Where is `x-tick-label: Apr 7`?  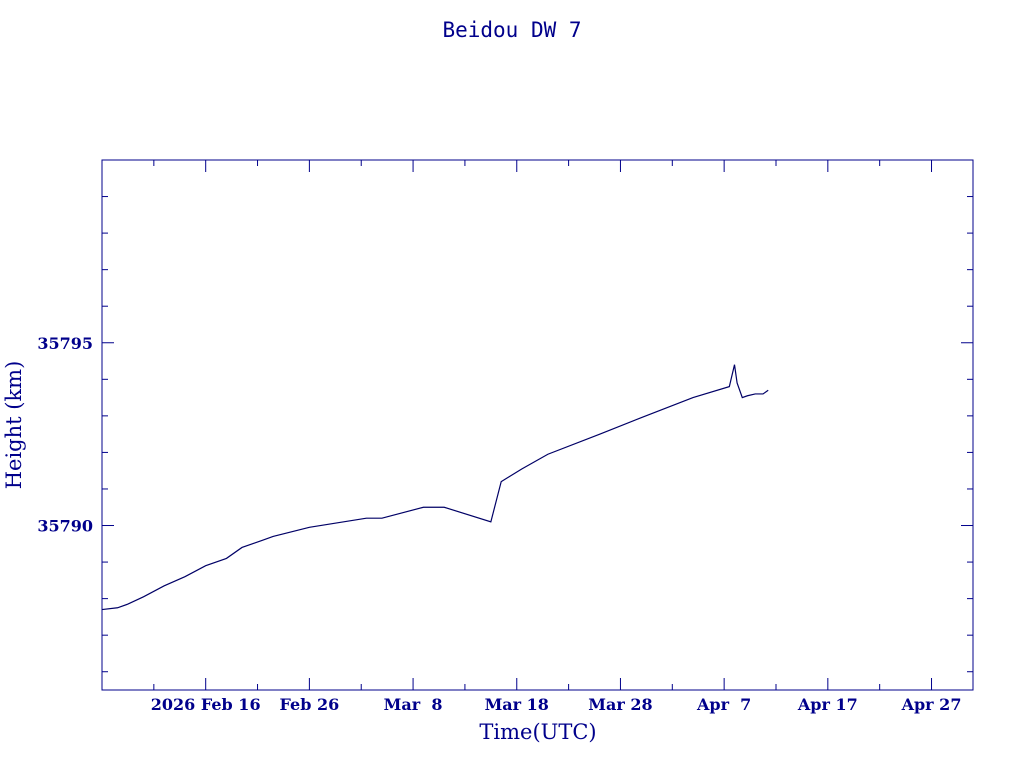 x-tick-label: Apr 7 is located at coordinates (723, 704).